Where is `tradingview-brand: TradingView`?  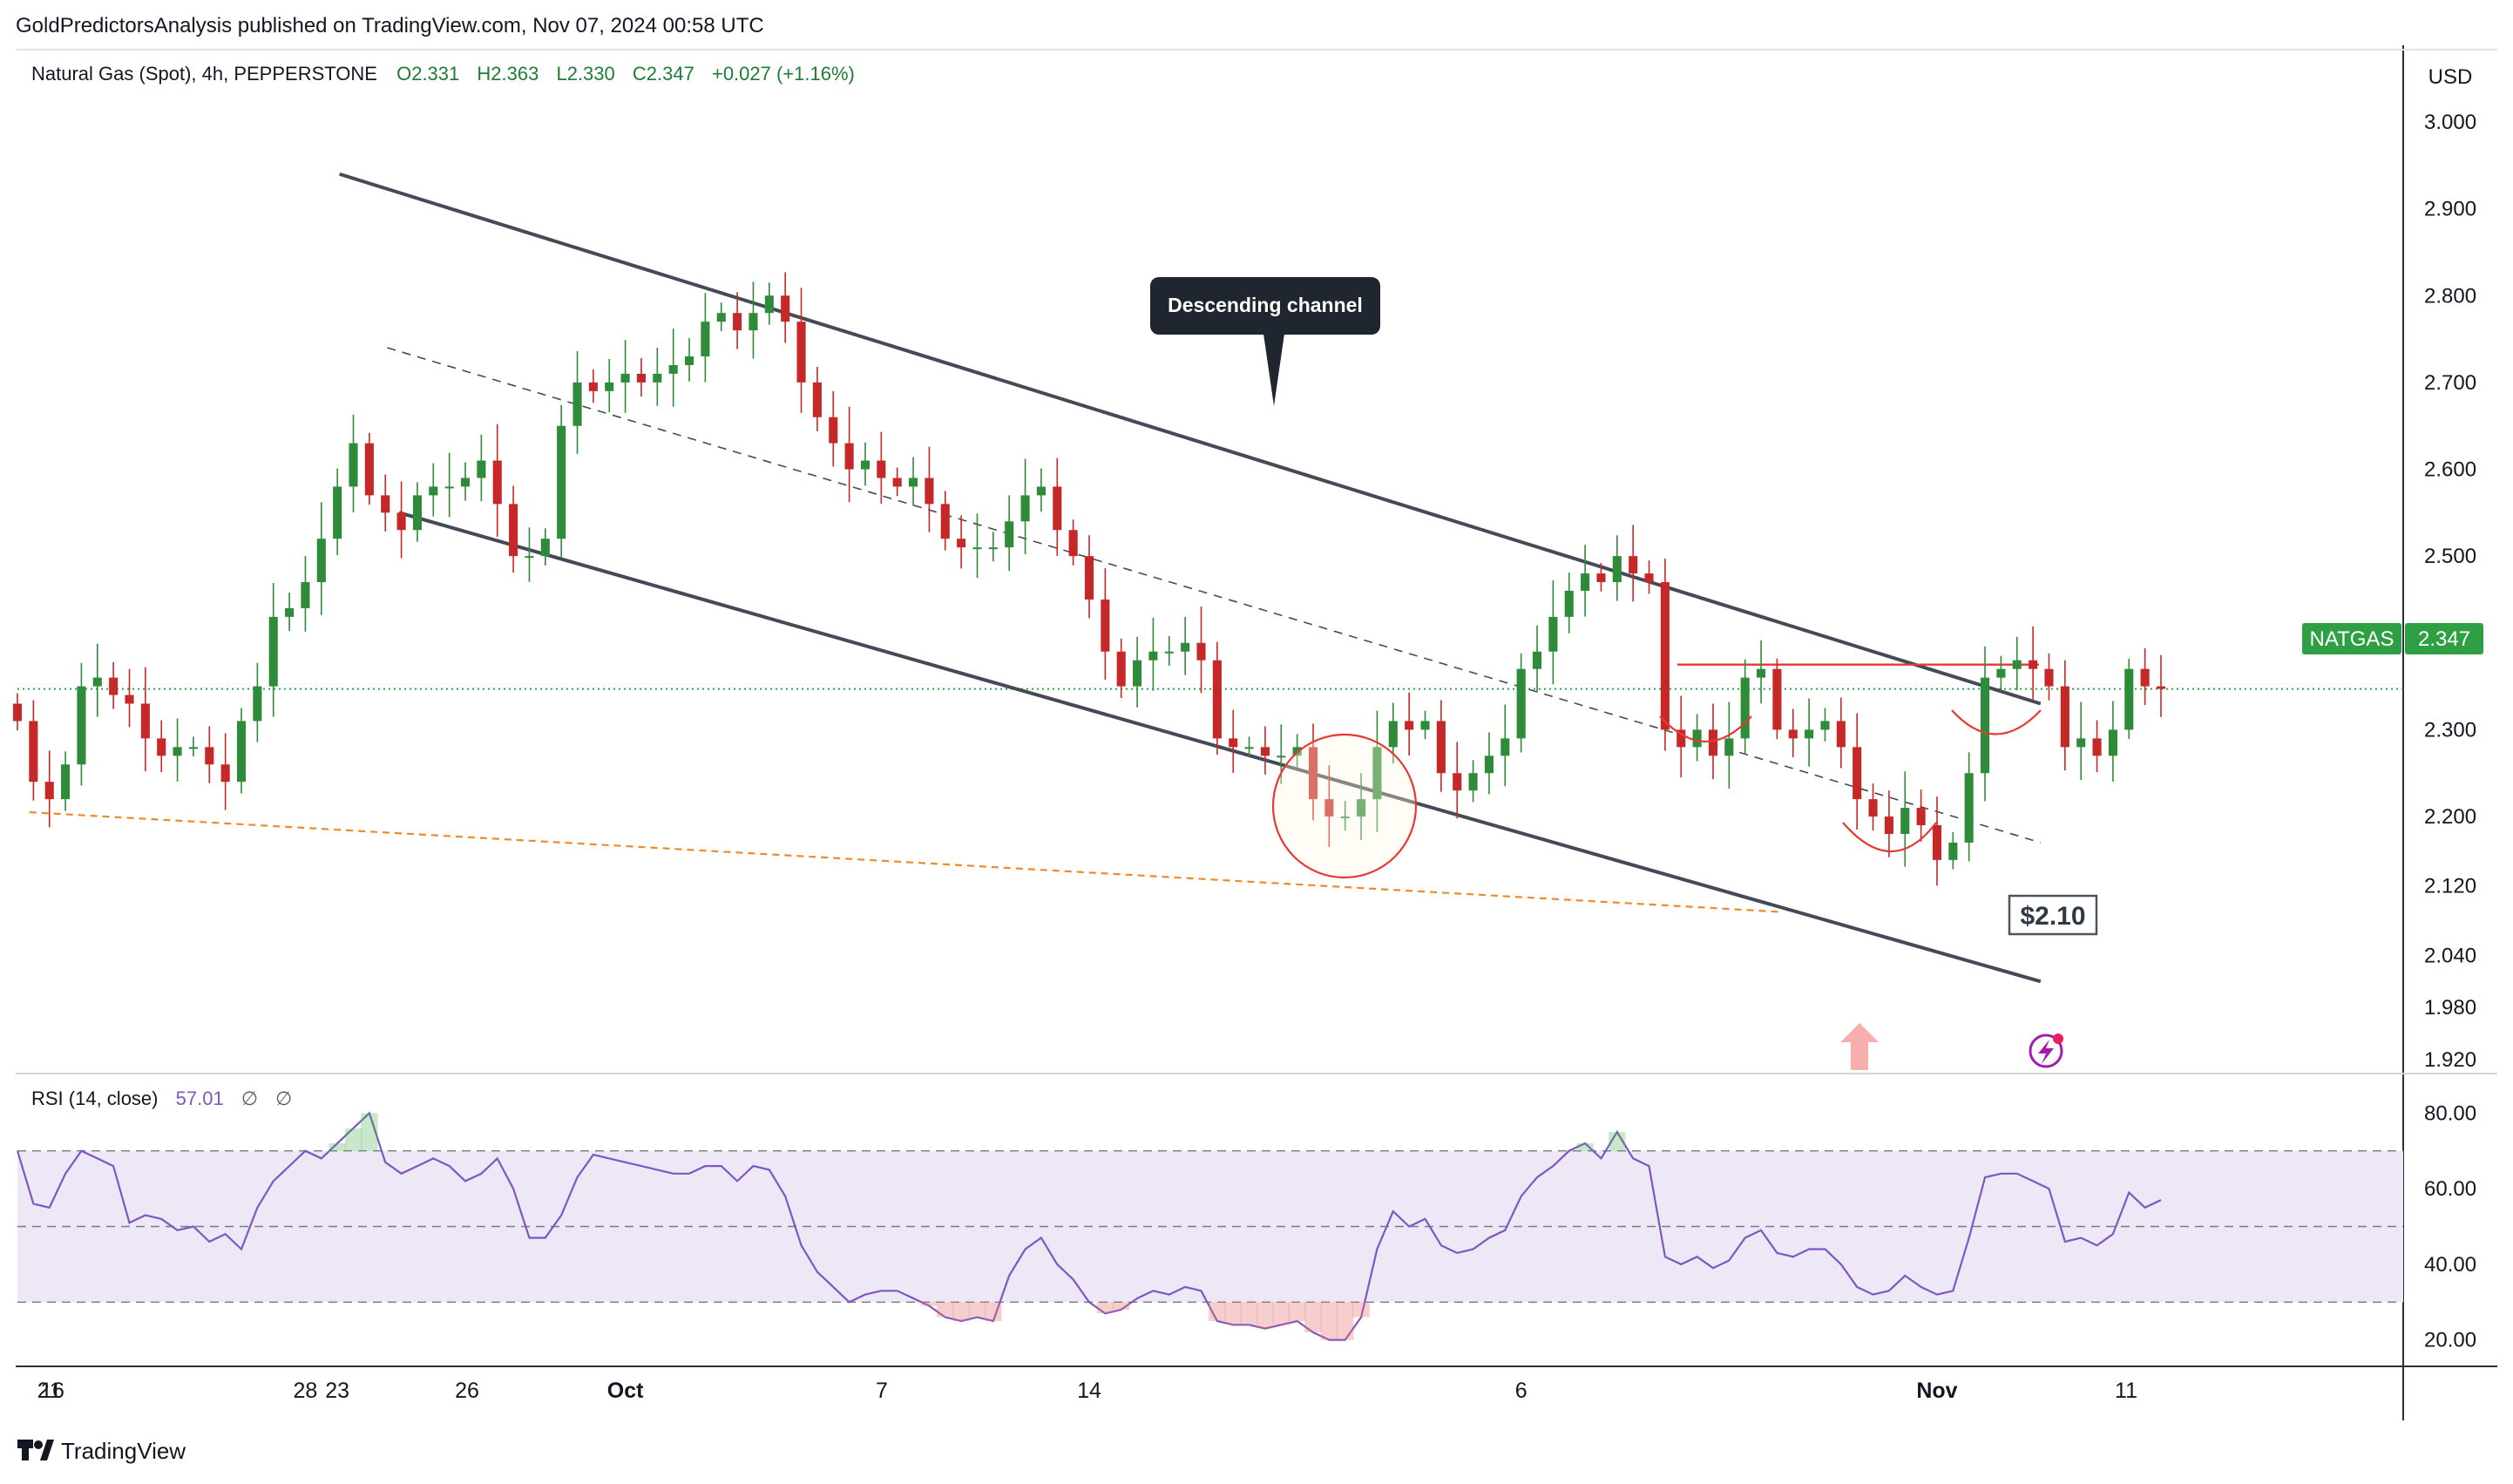 tradingview-brand: TradingView is located at coordinates (123, 1451).